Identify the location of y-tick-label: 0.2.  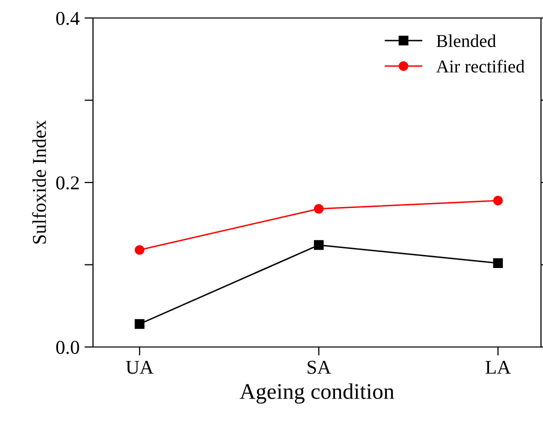
(67, 183).